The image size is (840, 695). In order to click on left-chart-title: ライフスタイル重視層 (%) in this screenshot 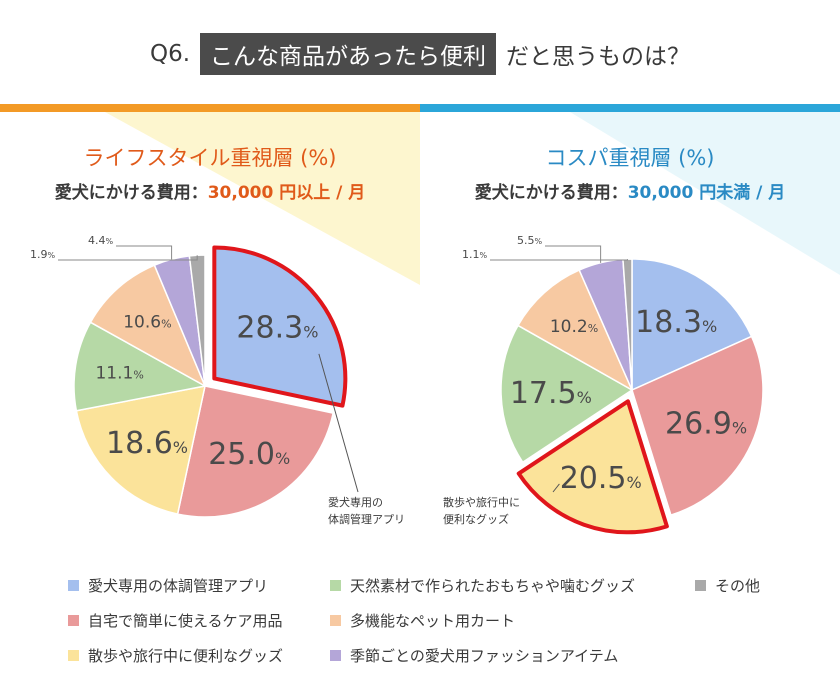, I will do `click(210, 158)`.